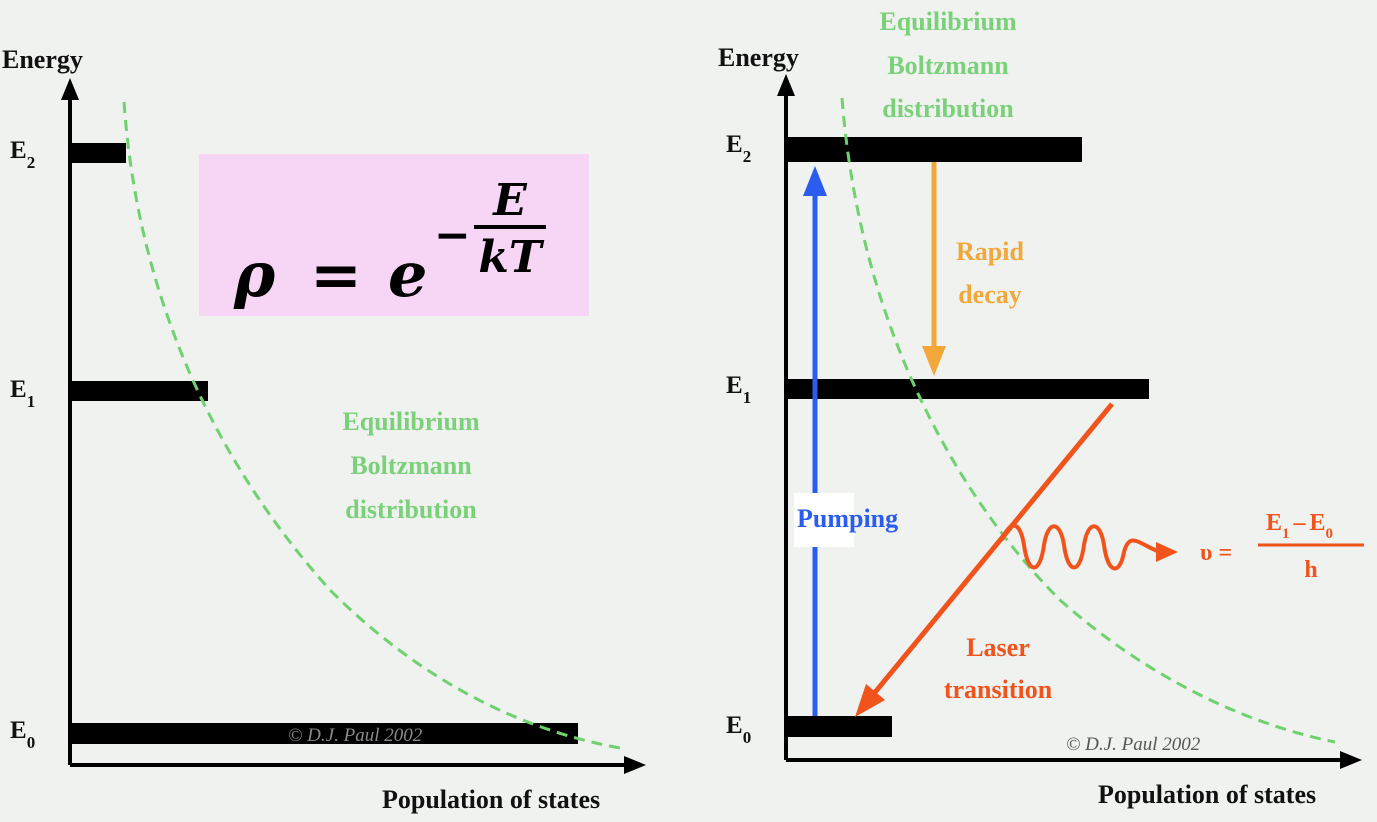 This screenshot has width=1377, height=822. I want to click on laser-label-line-2: transition, so click(998, 689).